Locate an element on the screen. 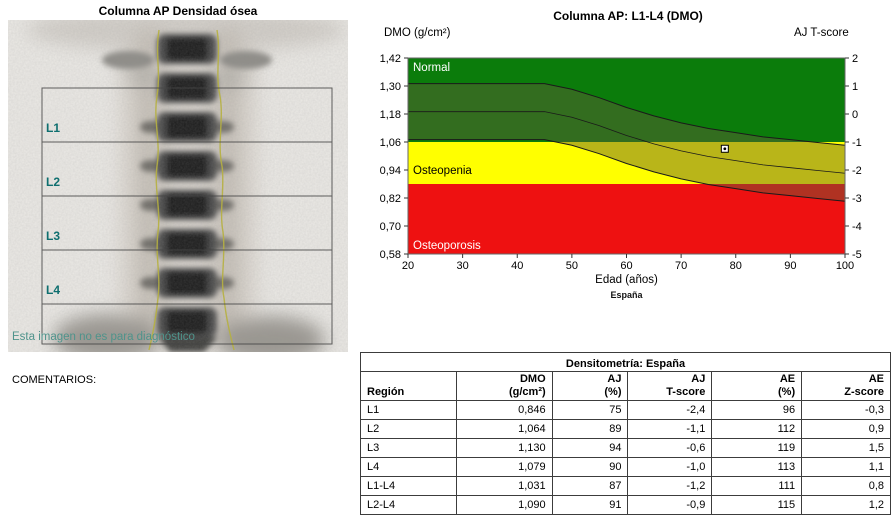 Image resolution: width=896 pixels, height=525 pixels. y-right-tick-label: 0 is located at coordinates (855, 115).